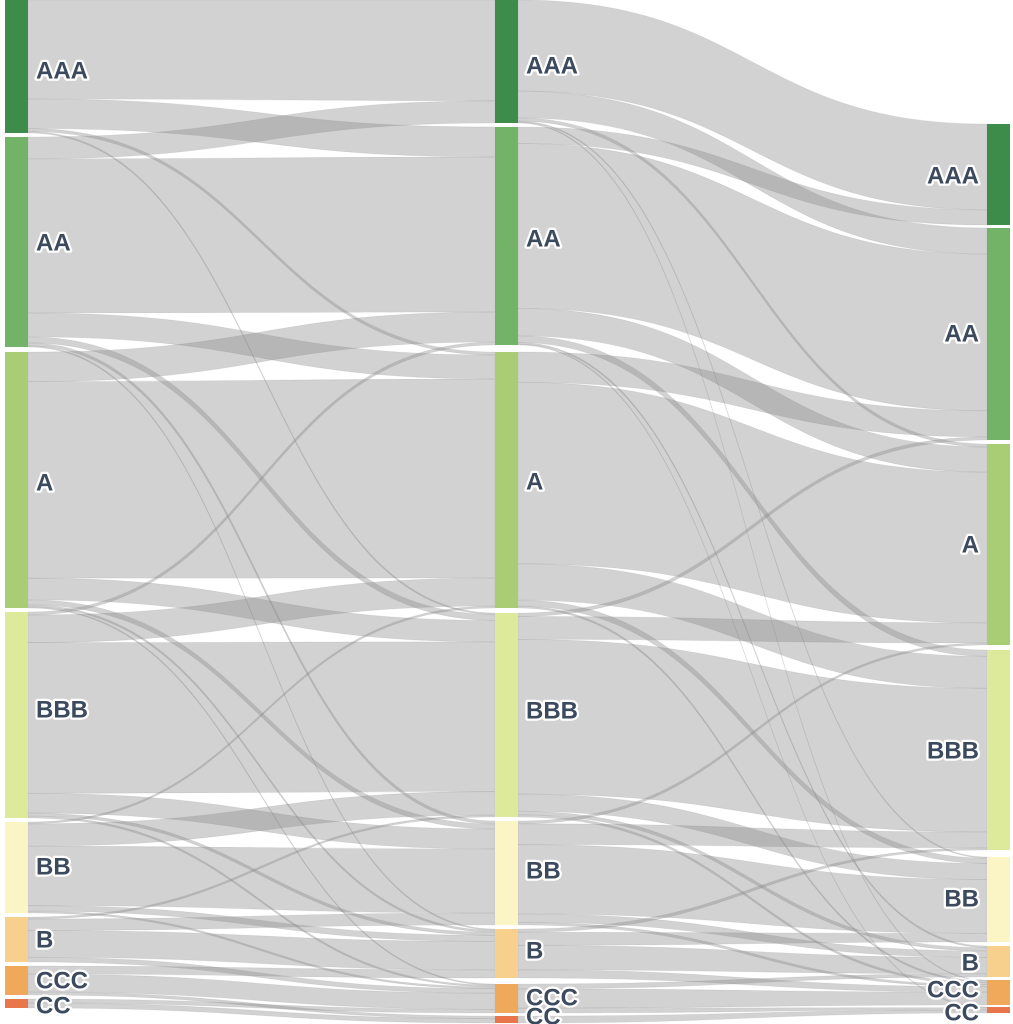 This screenshot has width=1013, height=1024. I want to click on node-label-p2-A: A, so click(534, 482).